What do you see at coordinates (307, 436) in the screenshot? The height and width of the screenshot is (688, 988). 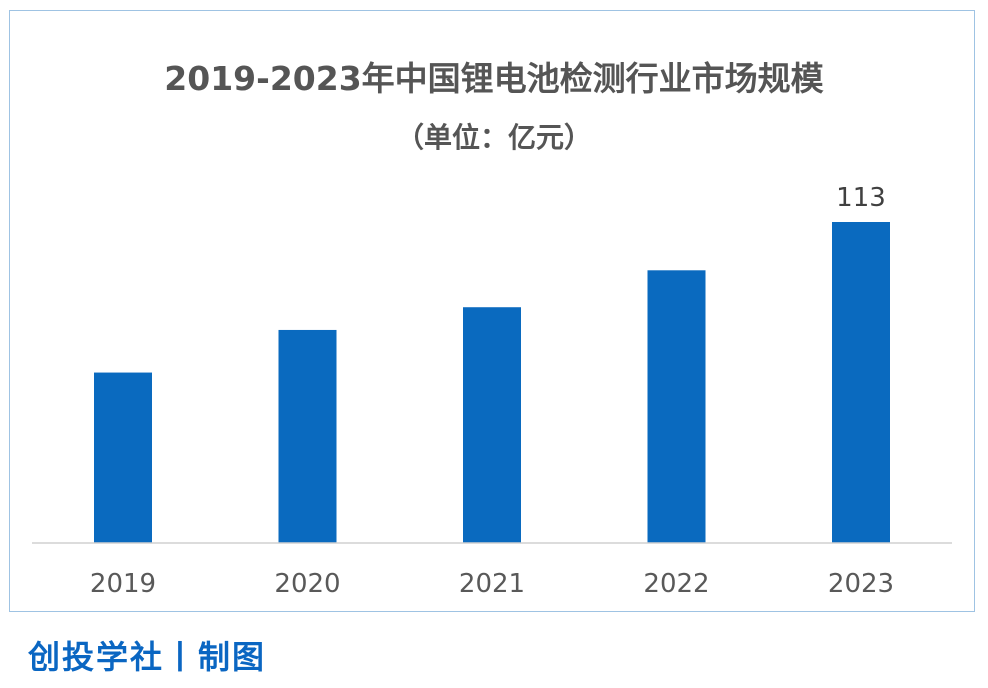 I see `bar-2020` at bounding box center [307, 436].